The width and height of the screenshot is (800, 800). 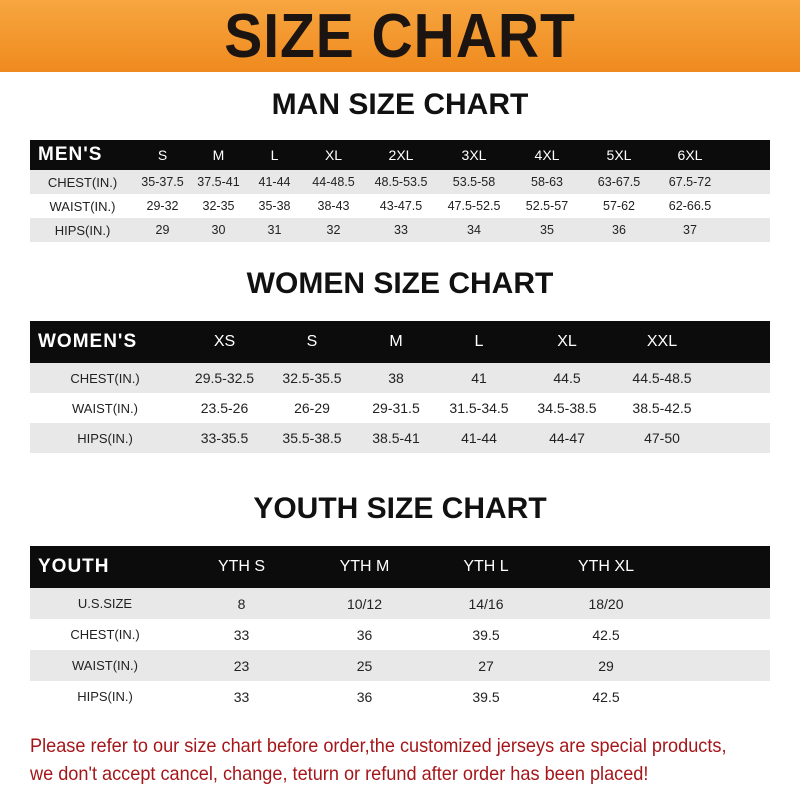 I want to click on table-cell: 8, so click(x=241, y=603).